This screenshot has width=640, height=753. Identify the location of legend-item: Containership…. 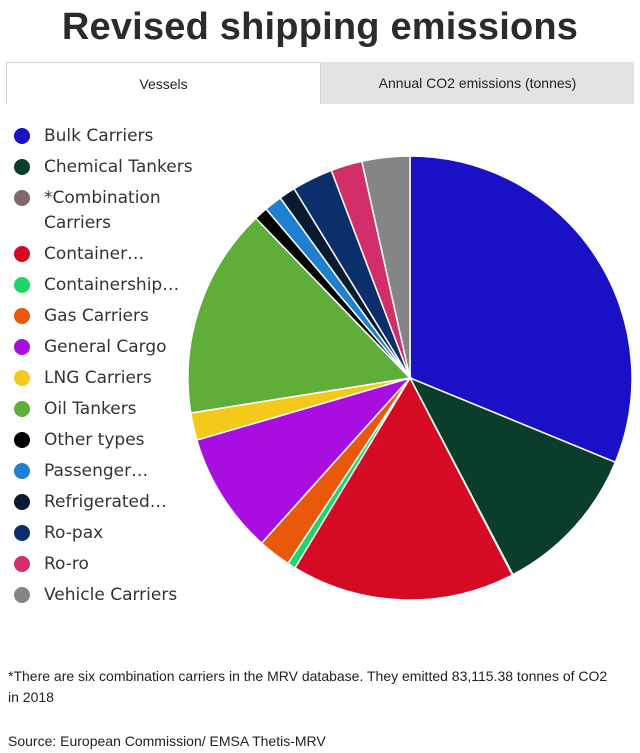
(114, 285).